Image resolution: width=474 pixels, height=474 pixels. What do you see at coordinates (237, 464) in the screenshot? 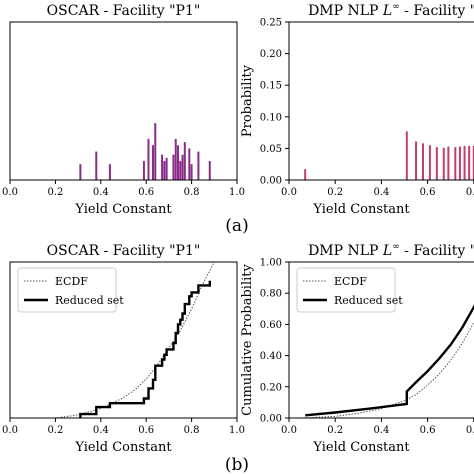
I see `subfigure-label-b: (b)` at bounding box center [237, 464].